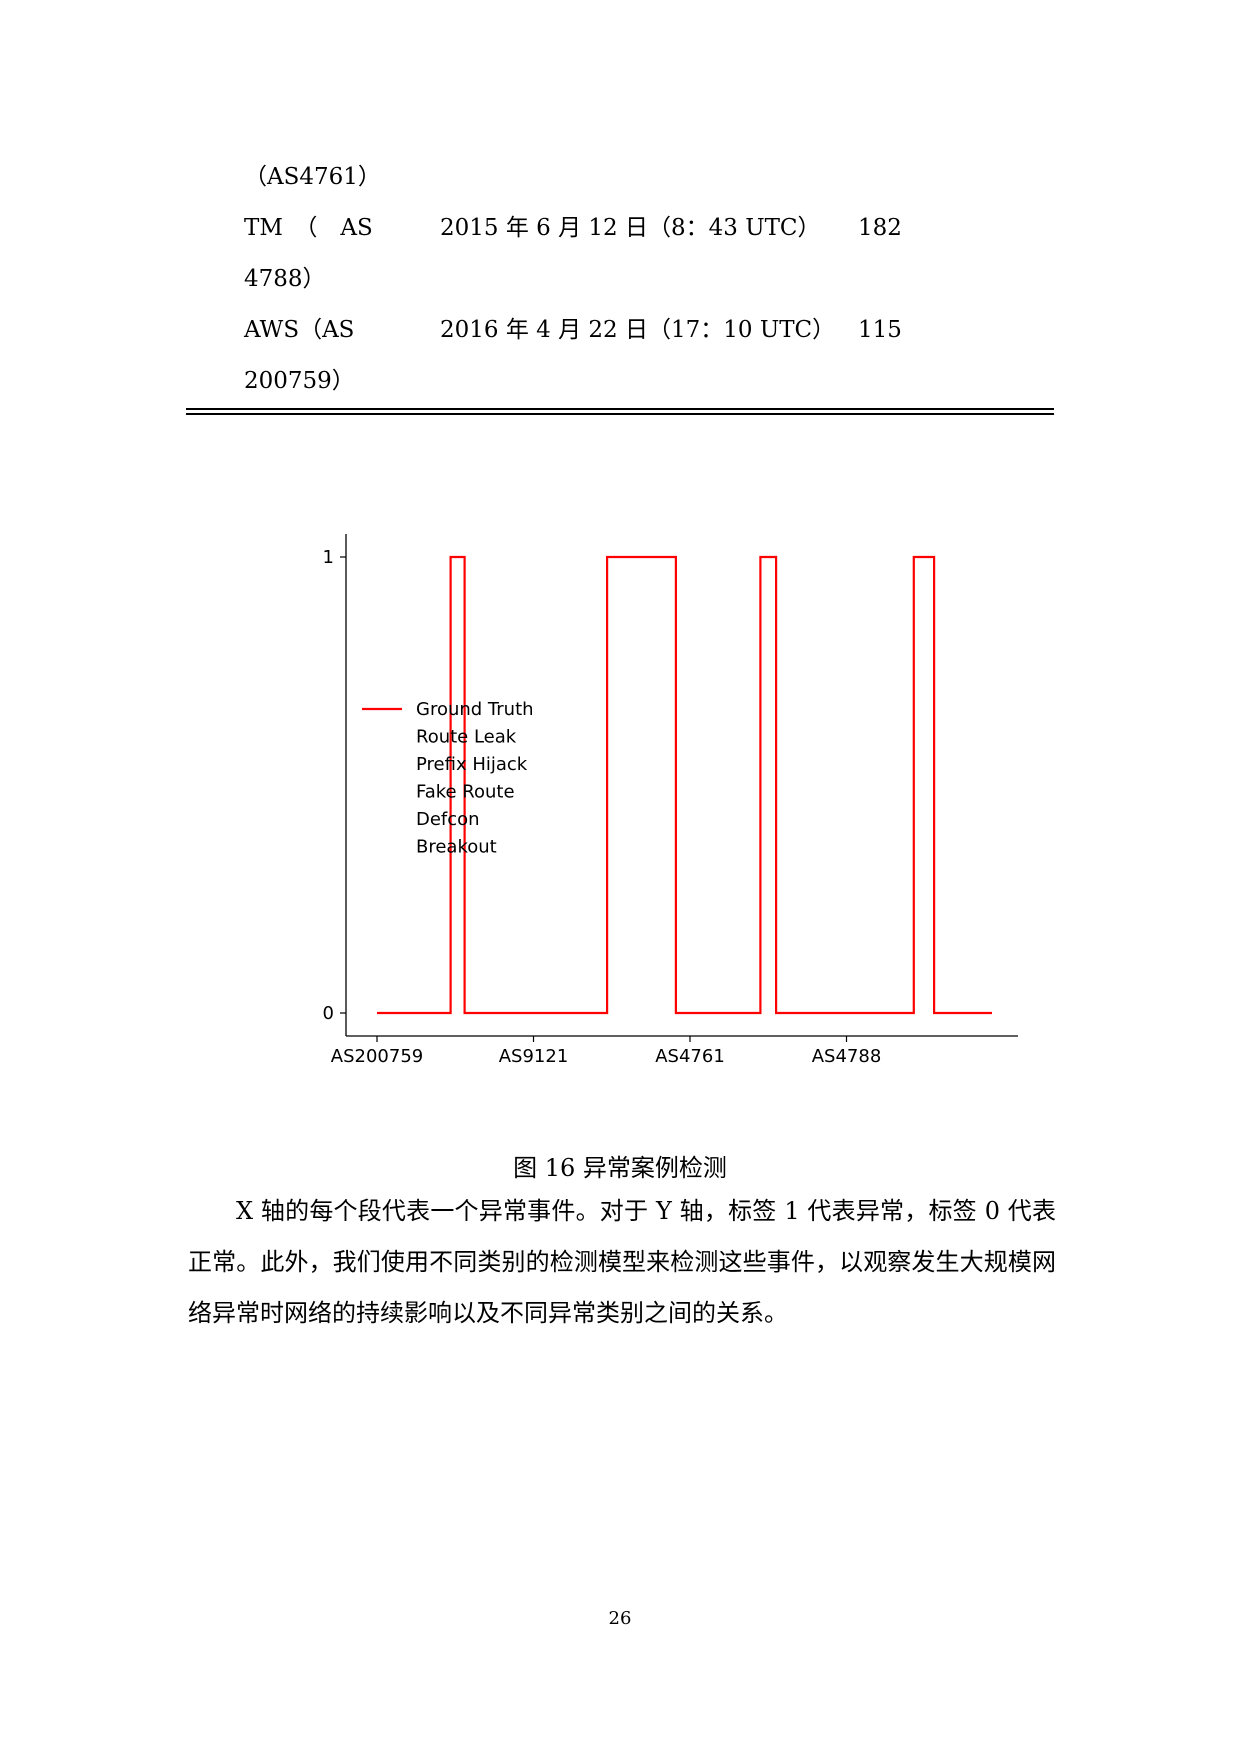 The width and height of the screenshot is (1240, 1754). I want to click on table-row-3-name-cont: 200759）, so click(299, 381).